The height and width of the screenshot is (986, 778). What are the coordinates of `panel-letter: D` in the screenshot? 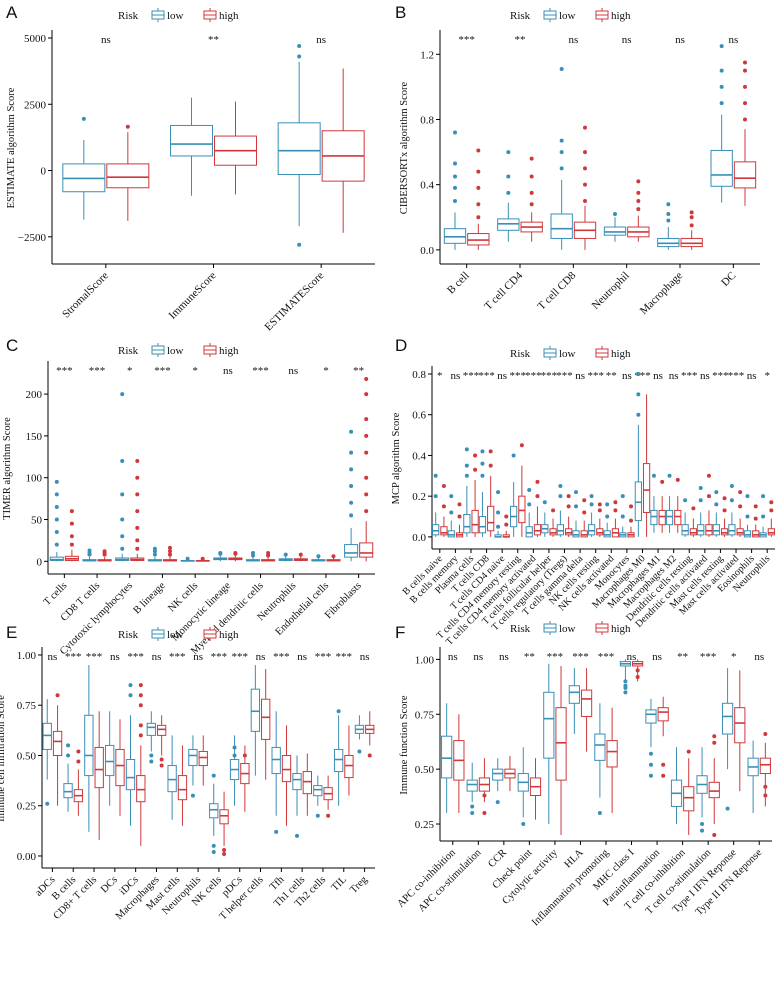 It's located at (401, 345).